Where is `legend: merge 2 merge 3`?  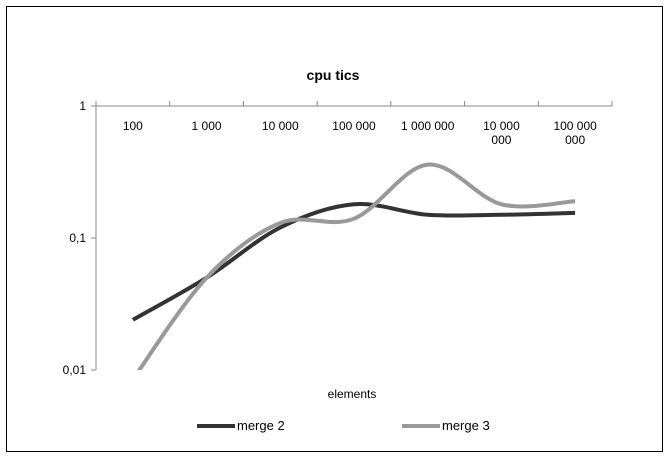
legend: merge 2 merge 3 is located at coordinates (343, 425).